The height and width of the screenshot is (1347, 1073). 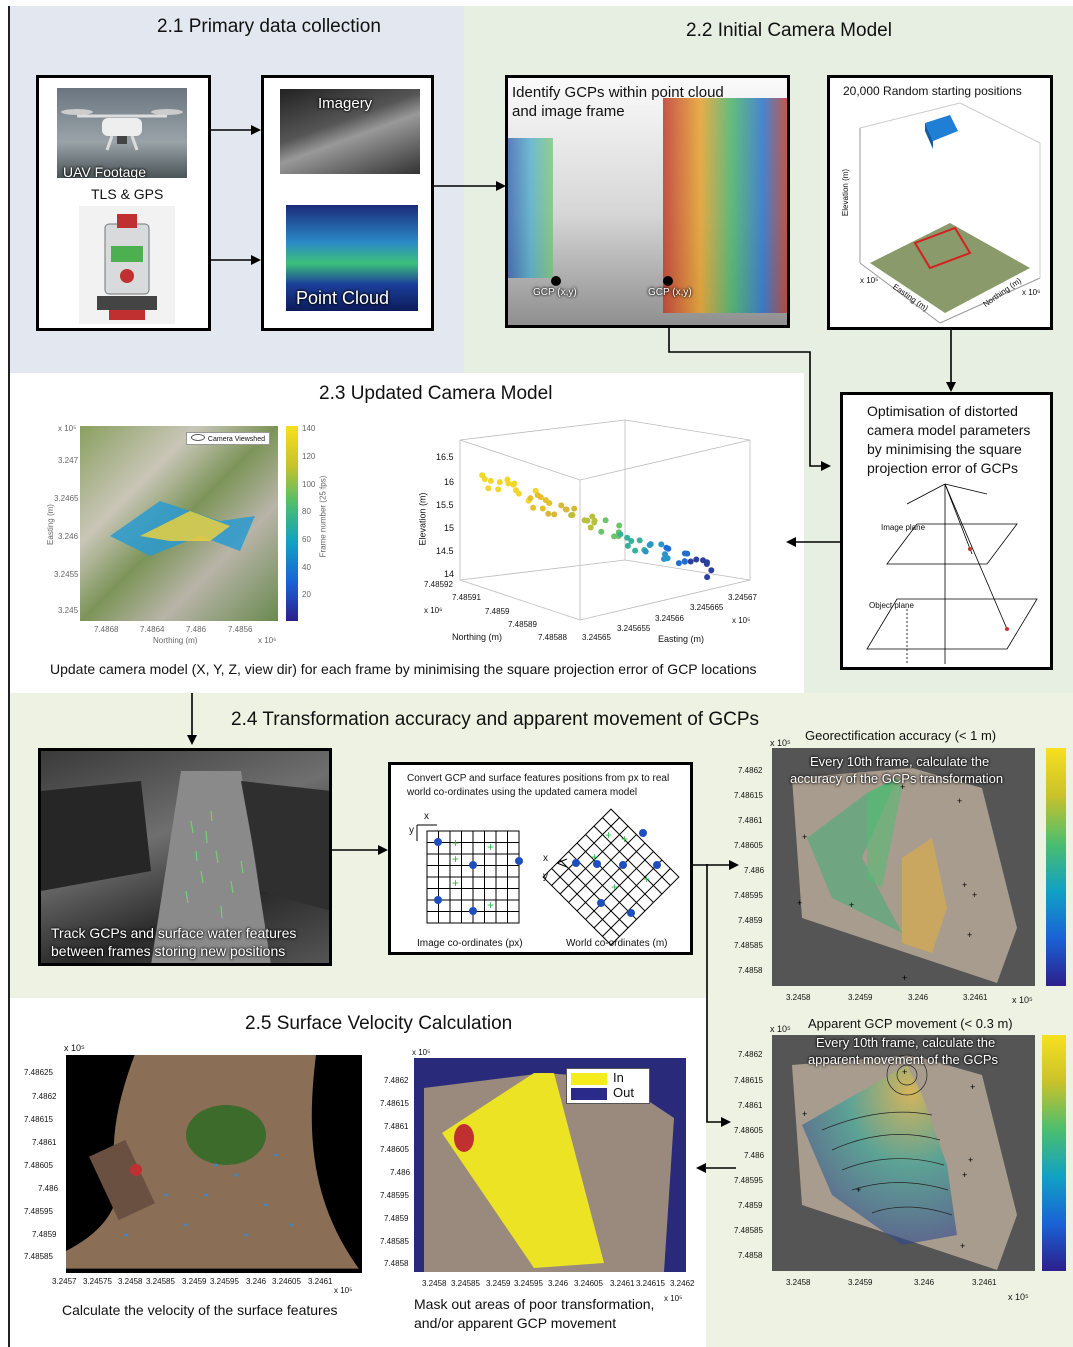 I want to click on move-ytick: 7.48585, so click(x=748, y=1230).